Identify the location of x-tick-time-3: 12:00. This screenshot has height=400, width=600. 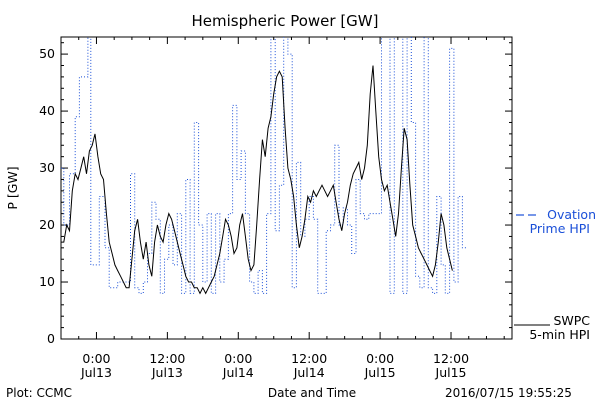
(309, 358).